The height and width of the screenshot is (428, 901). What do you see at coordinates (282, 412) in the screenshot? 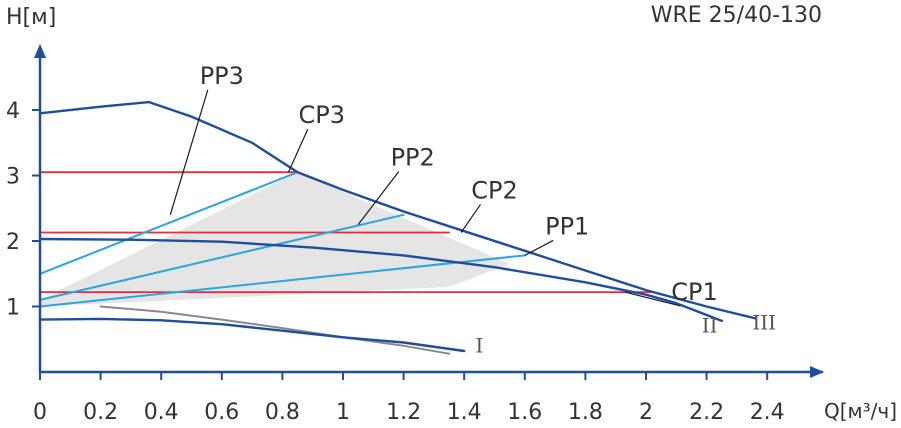
I see `x-tick-label: 0.8` at bounding box center [282, 412].